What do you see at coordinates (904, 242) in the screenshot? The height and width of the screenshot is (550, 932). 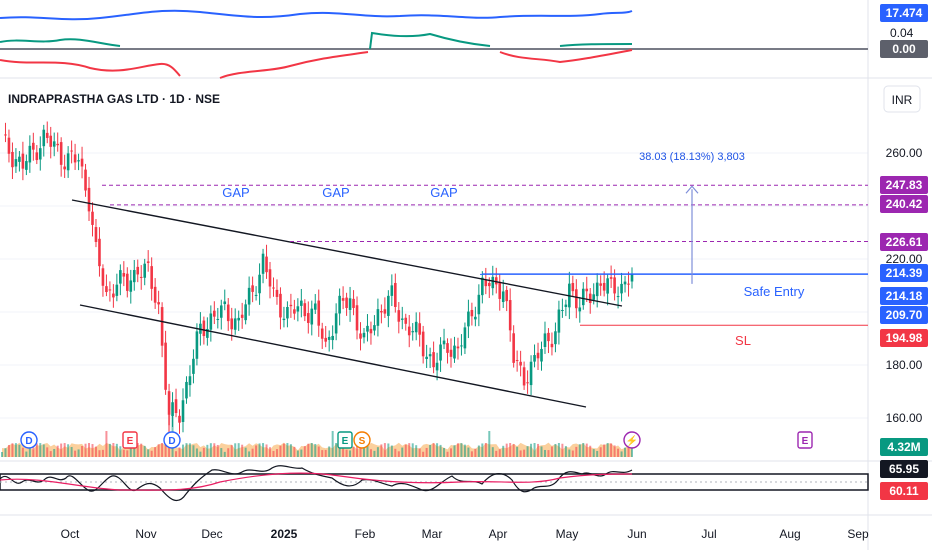 I see `svg-text: 226.61` at bounding box center [904, 242].